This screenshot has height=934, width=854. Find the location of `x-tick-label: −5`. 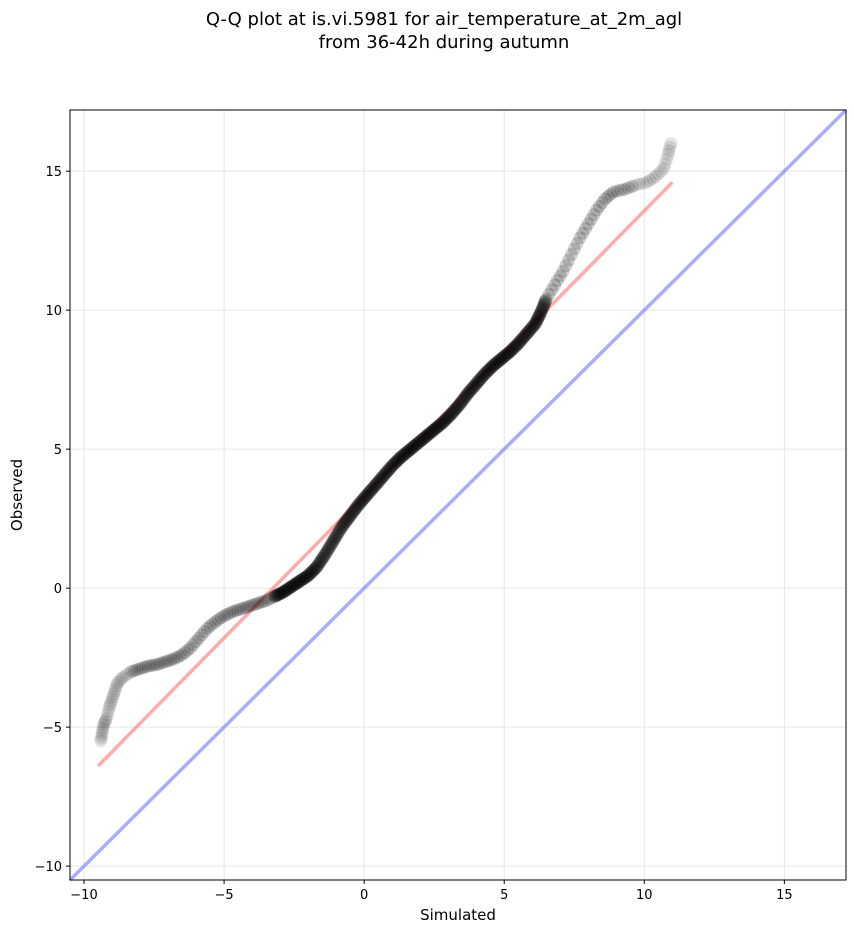

x-tick-label: −5 is located at coordinates (223, 895).